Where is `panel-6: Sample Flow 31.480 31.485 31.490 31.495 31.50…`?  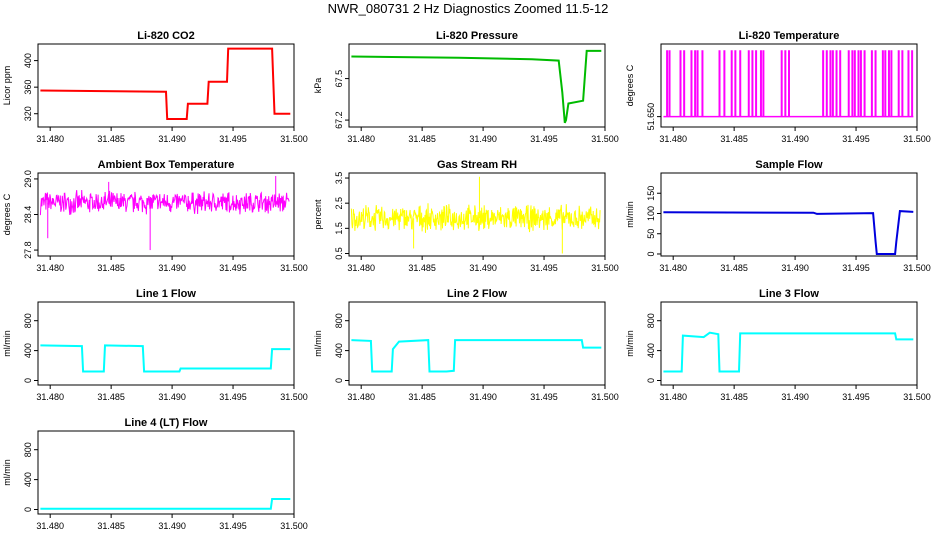 panel-6: Sample Flow 31.480 31.485 31.490 31.495 31.50… is located at coordinates (778, 216).